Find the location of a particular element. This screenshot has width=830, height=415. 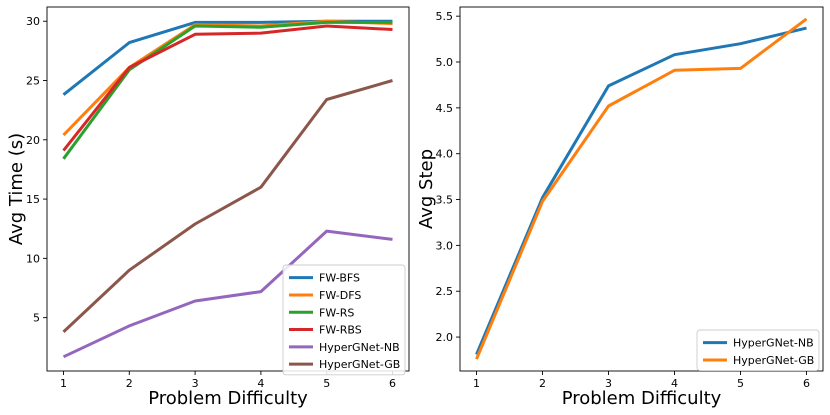

y-tick-label: 2.5 is located at coordinates (445, 291).